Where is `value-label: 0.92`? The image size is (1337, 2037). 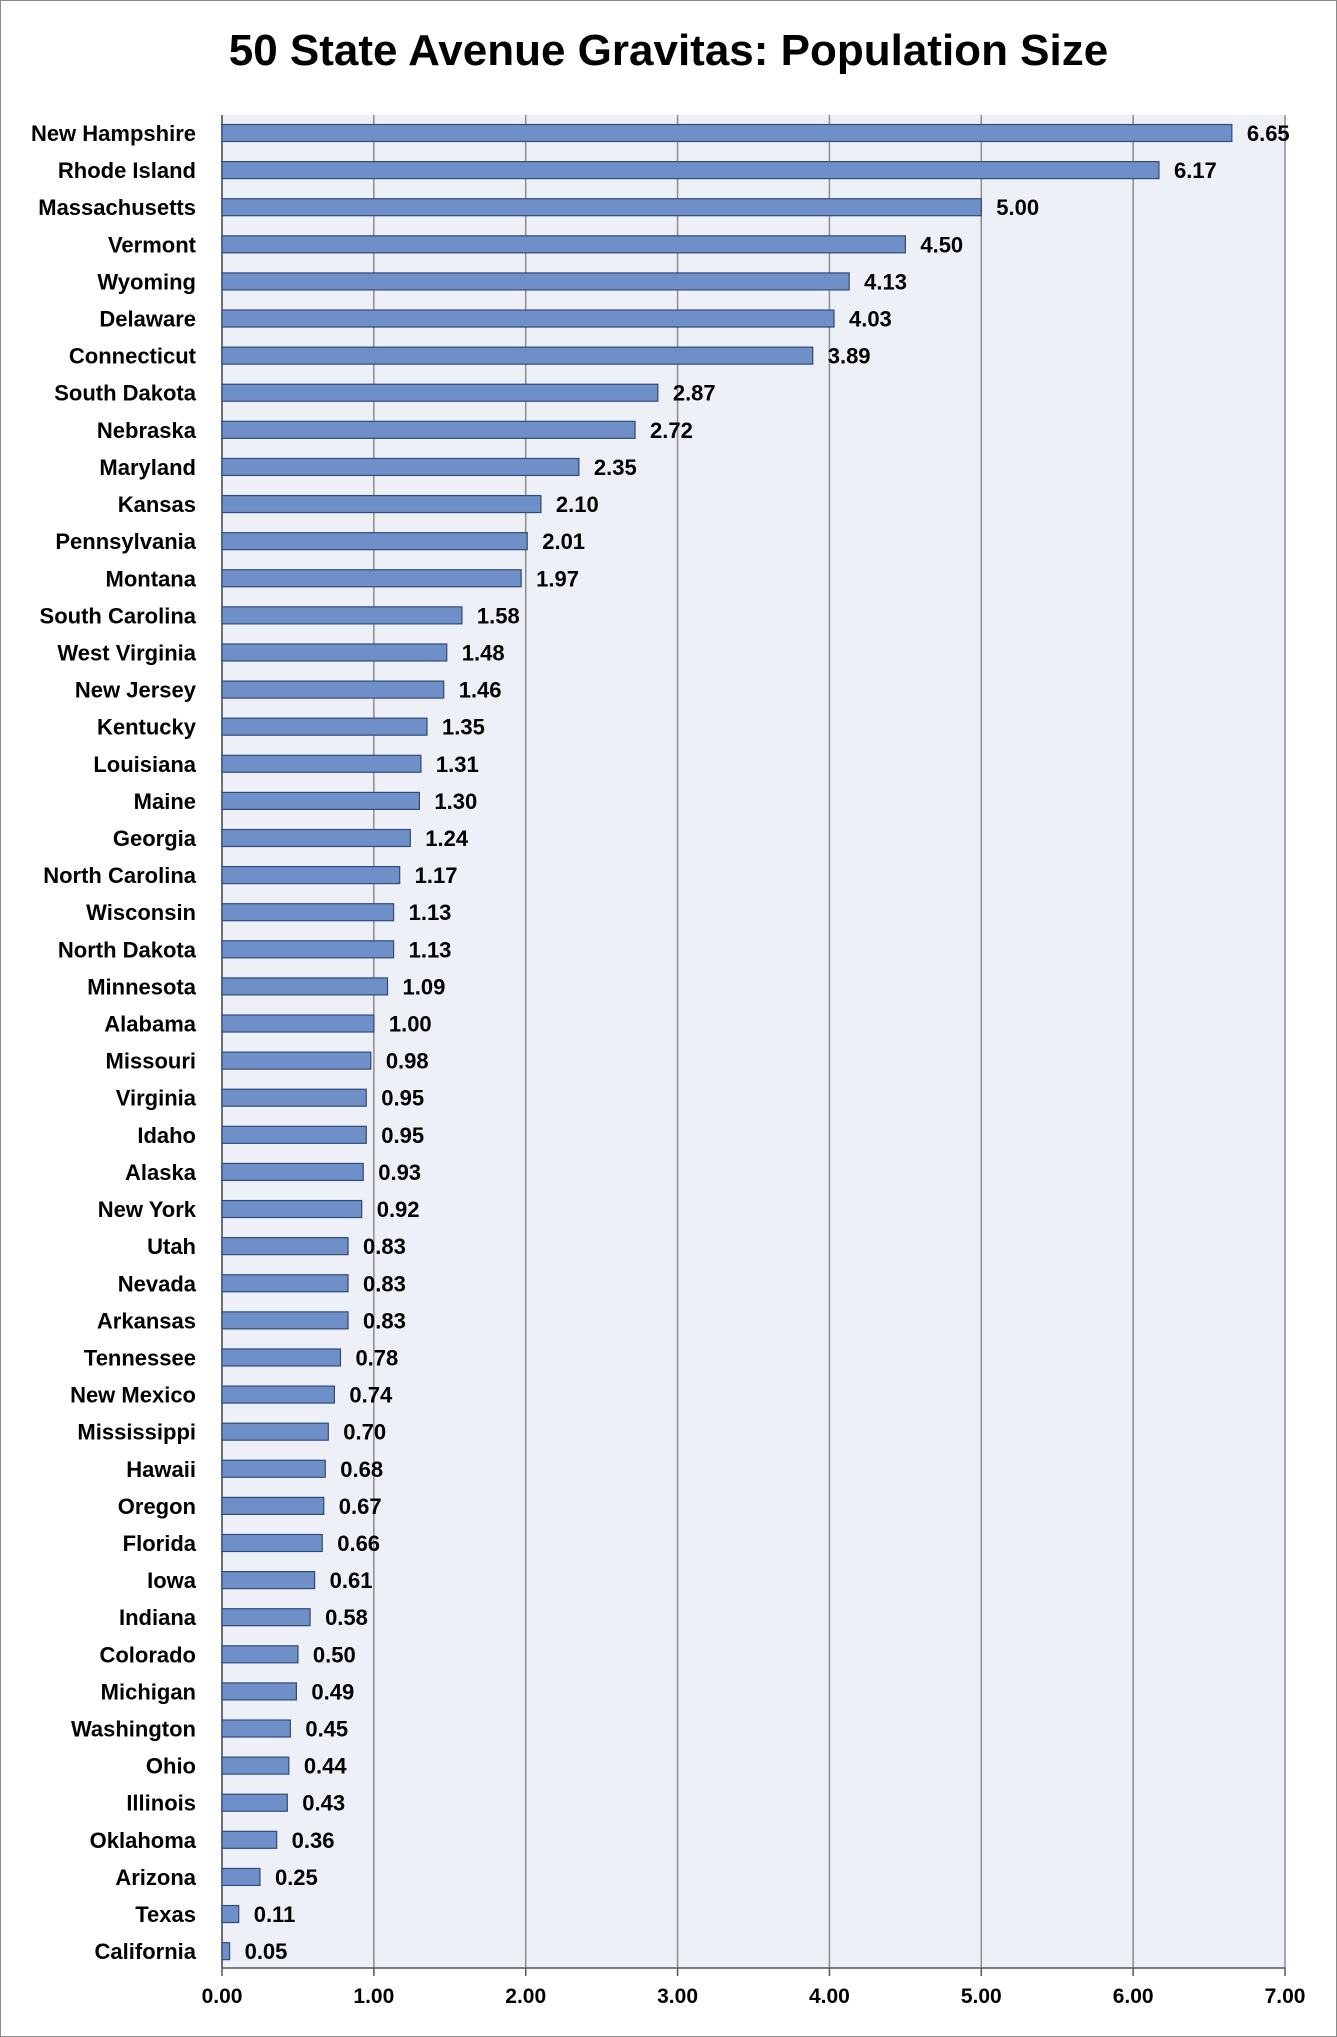 value-label: 0.92 is located at coordinates (398, 1209).